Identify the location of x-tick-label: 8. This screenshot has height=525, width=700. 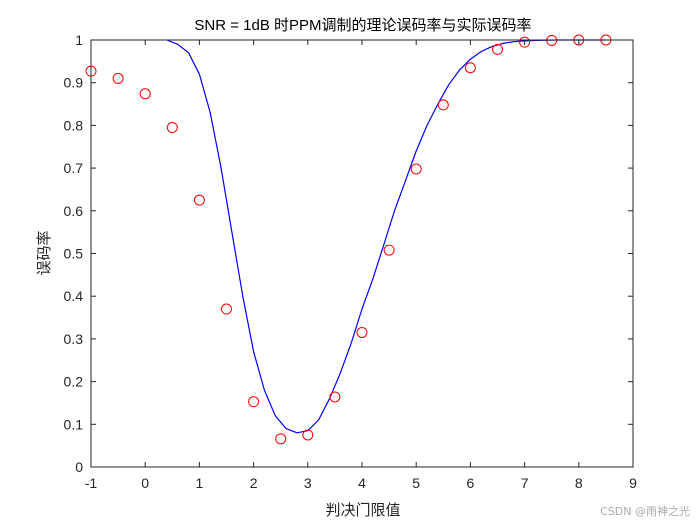
(579, 483).